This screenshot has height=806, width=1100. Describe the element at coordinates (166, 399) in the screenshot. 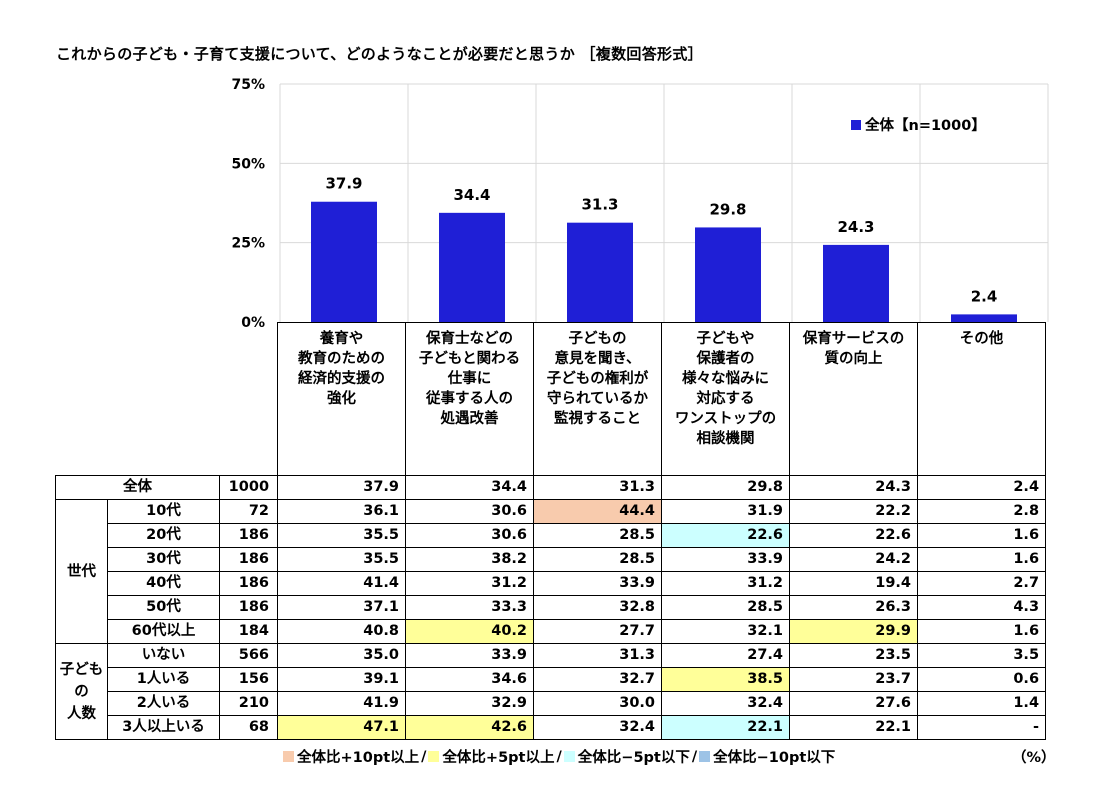

I see `table-corner` at that location.